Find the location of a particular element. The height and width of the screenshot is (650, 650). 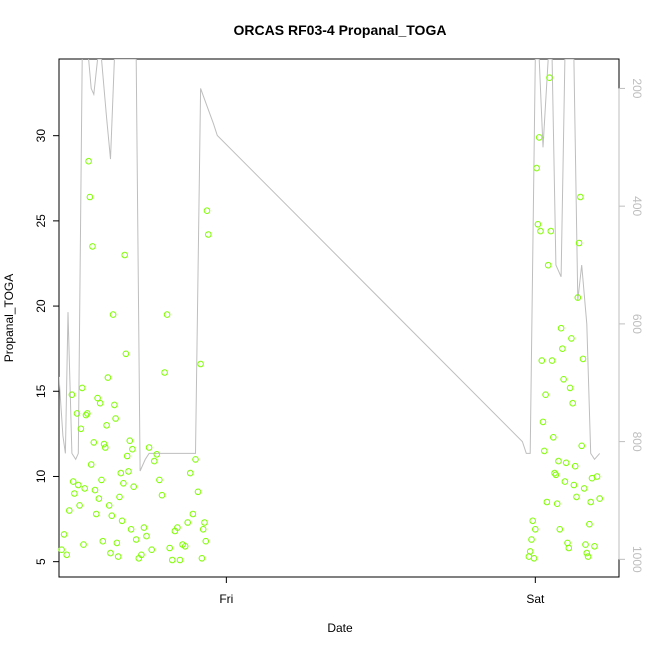

y-axis-label: Propanal_TOGA is located at coordinates (9, 318).